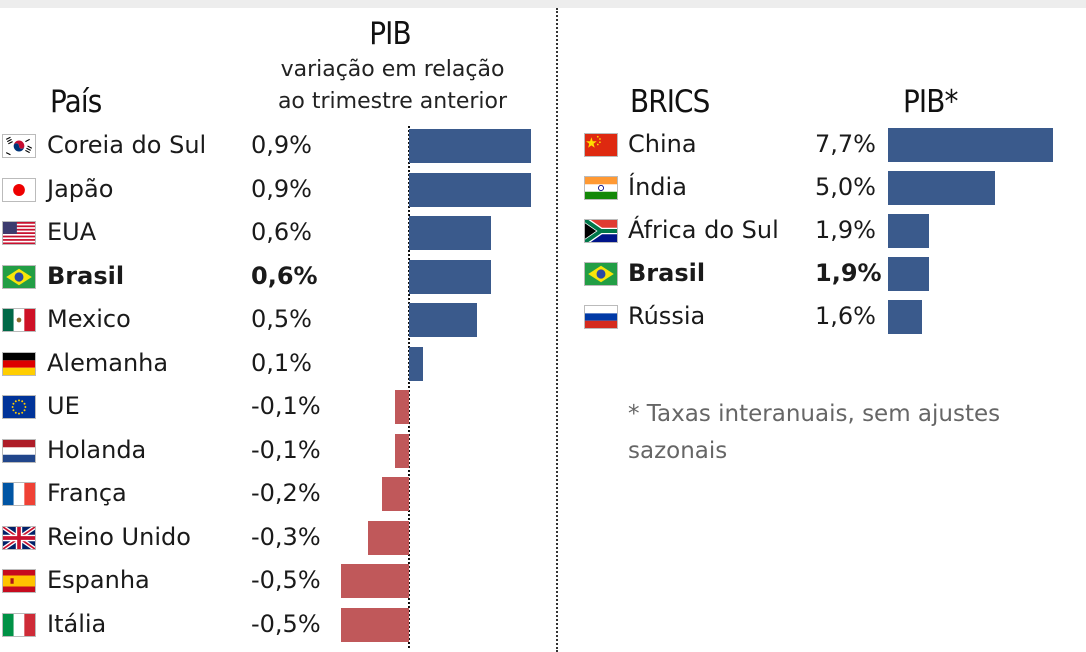 Image resolution: width=1086 pixels, height=652 pixels. What do you see at coordinates (543, 4) in the screenshot?
I see `top-strip` at bounding box center [543, 4].